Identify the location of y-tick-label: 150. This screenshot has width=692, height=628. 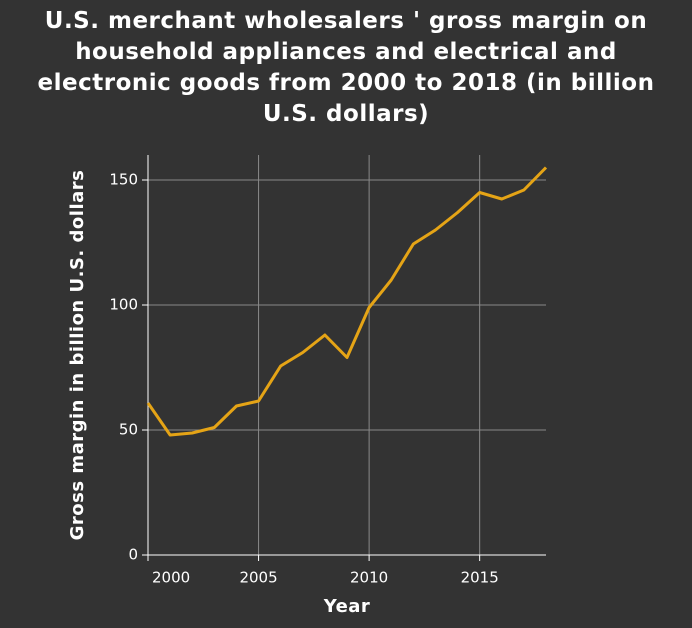
(123, 180).